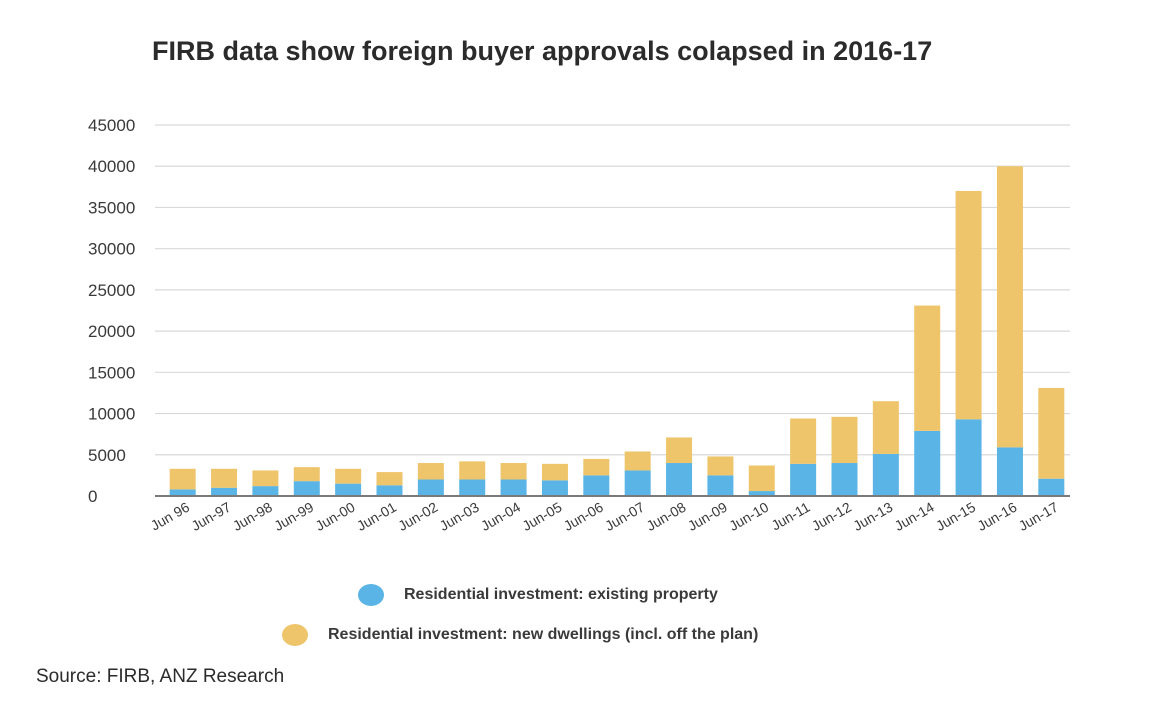  Describe the element at coordinates (624, 516) in the screenshot. I see `x-tick-label: Jun-07` at that location.